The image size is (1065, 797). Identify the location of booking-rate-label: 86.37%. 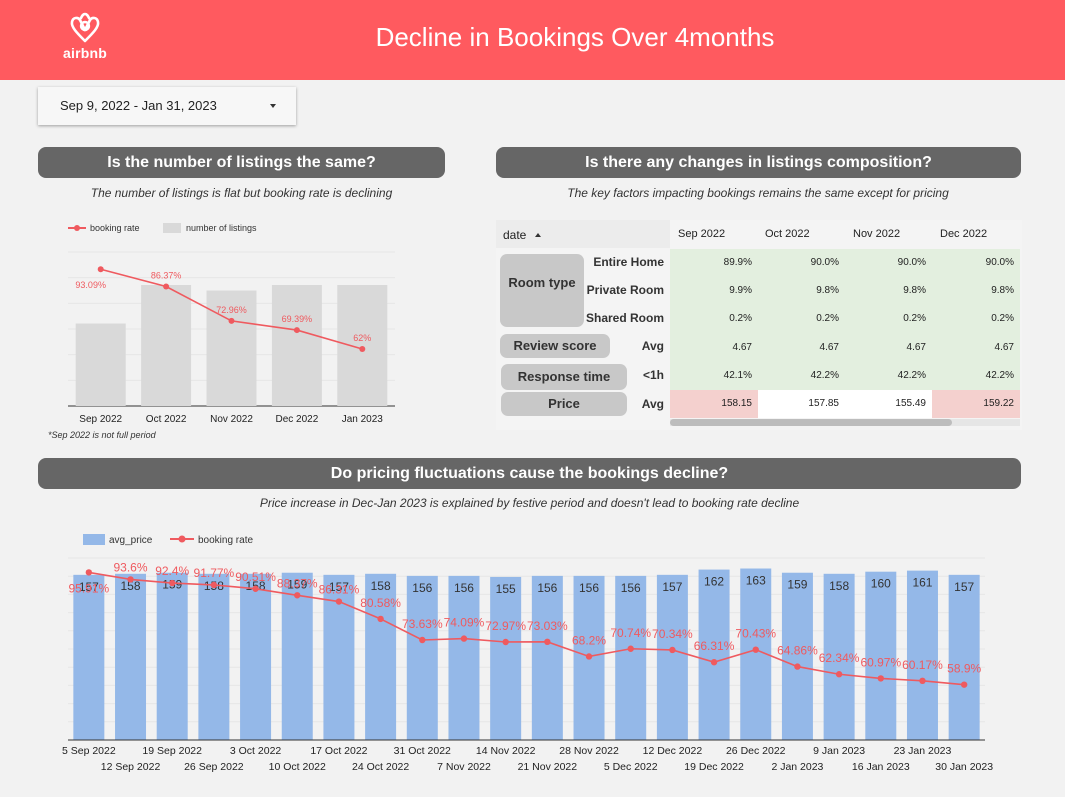
(166, 275).